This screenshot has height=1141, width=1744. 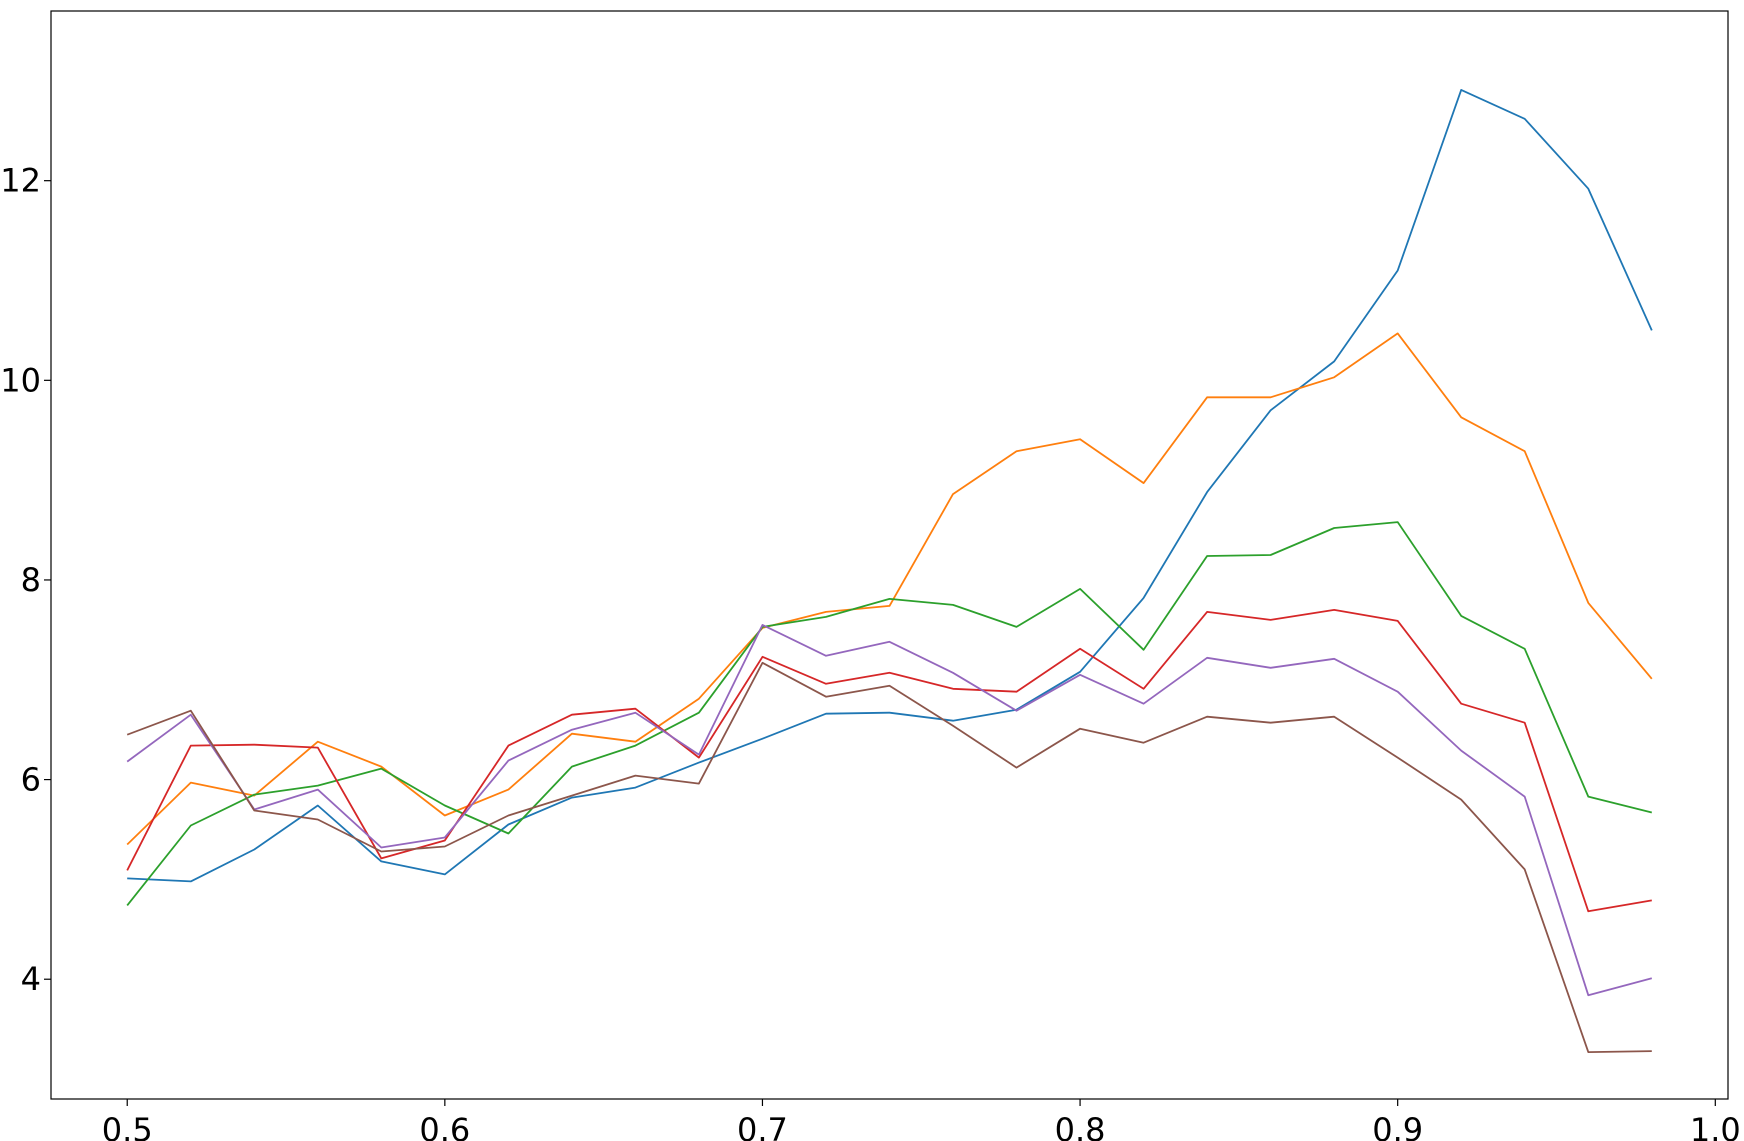 I want to click on x-tick-label: 1.0, so click(x=1715, y=1126).